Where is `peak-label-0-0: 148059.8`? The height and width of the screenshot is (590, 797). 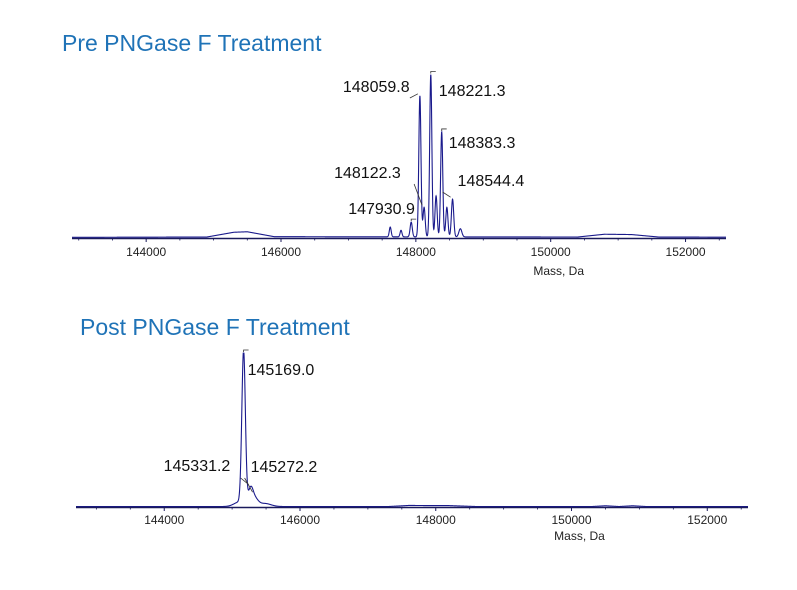
peak-label-0-0: 148059.8 is located at coordinates (376, 87).